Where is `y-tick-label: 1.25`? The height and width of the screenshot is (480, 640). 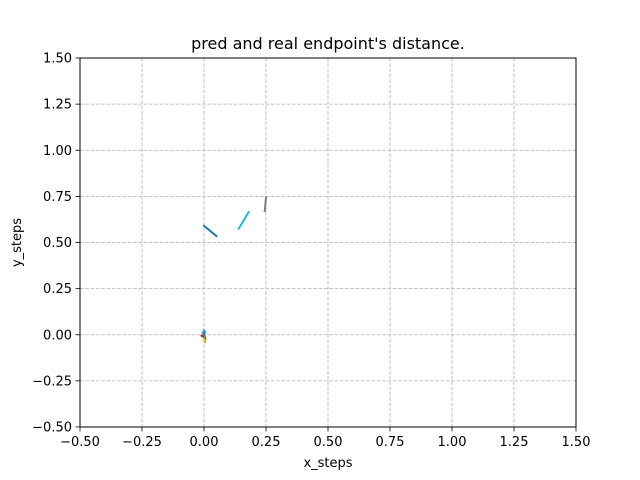
y-tick-label: 1.25 is located at coordinates (57, 105).